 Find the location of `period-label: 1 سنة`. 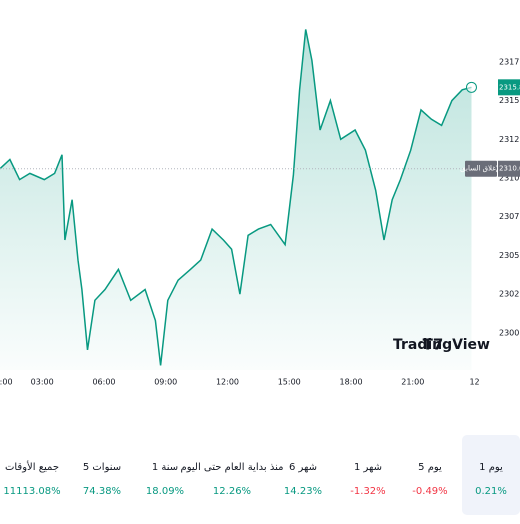

period-label: 1 سنة is located at coordinates (165, 467).